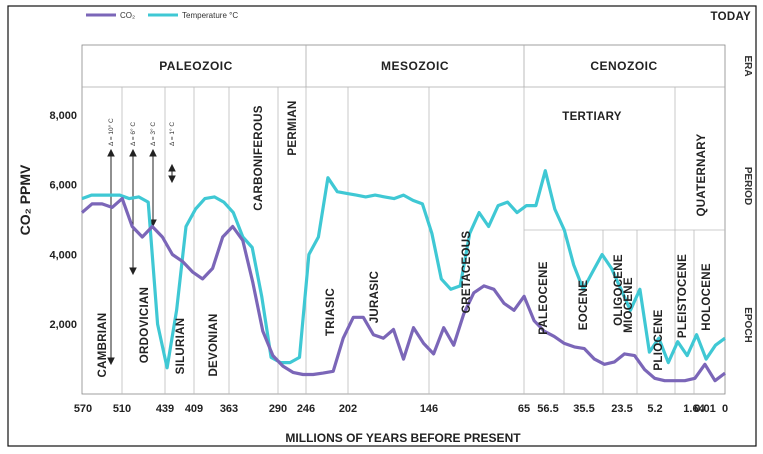  I want to click on x-tick-label: 23.5, so click(621, 409).